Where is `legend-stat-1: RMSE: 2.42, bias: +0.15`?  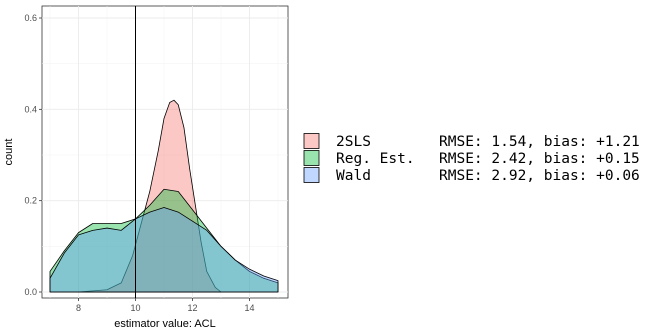
legend-stat-1: RMSE: 2.42, bias: +0.15 is located at coordinates (539, 159).